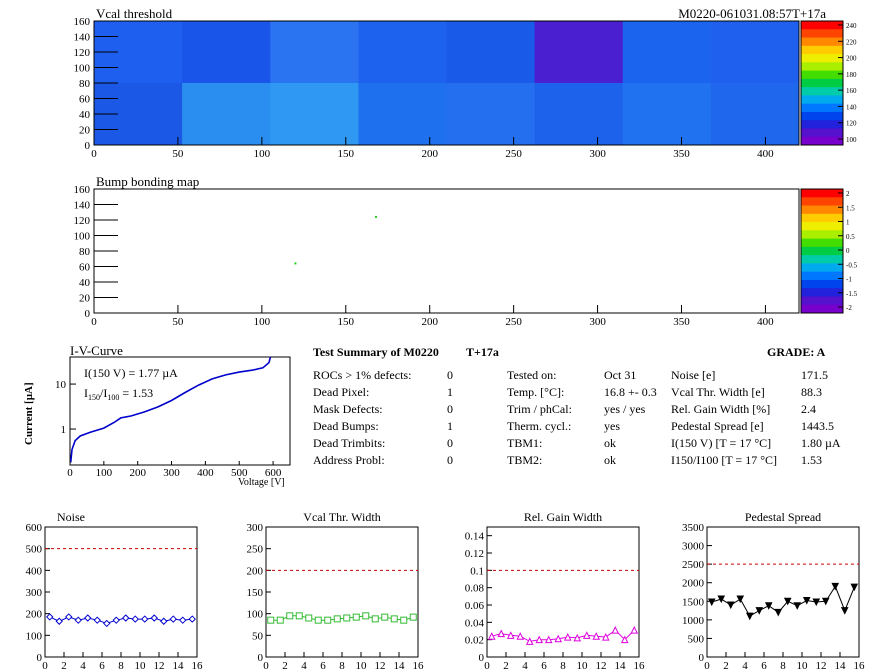  What do you see at coordinates (34, 571) in the screenshot?
I see `y-tick-label: 400` at bounding box center [34, 571].